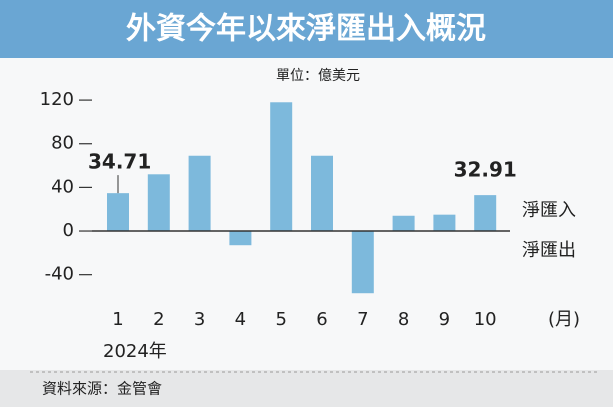 The width and height of the screenshot is (613, 407). What do you see at coordinates (362, 319) in the screenshot?
I see `x-tick-label: 7` at bounding box center [362, 319].